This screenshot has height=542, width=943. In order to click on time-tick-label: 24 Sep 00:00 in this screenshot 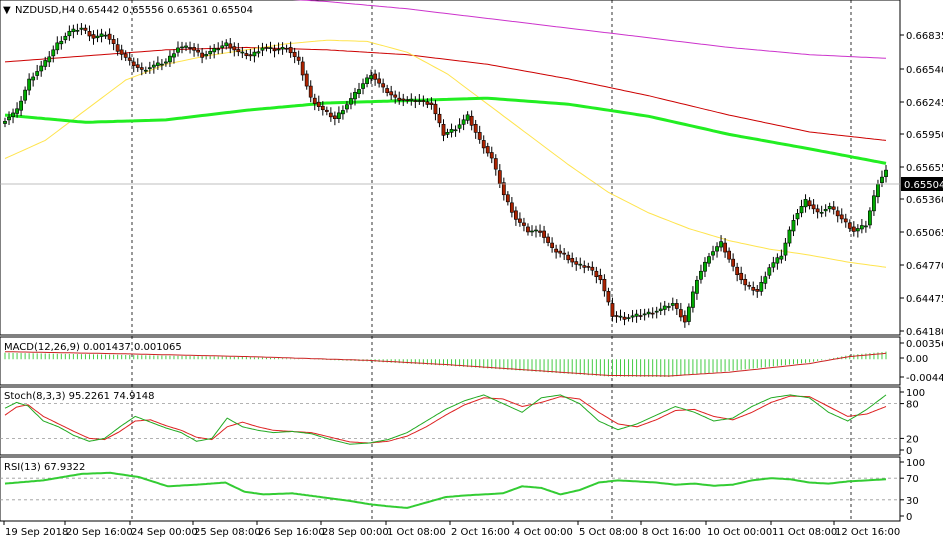, I will do `click(164, 532)`.